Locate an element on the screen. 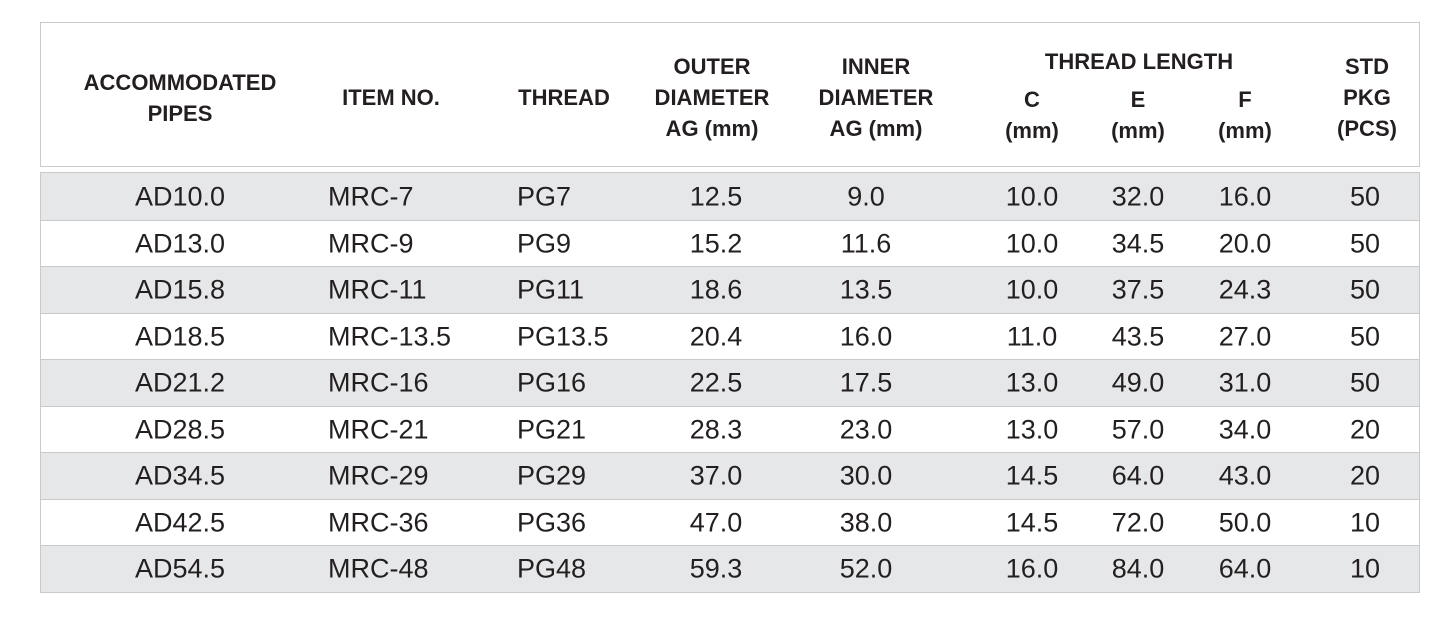 This screenshot has width=1452, height=618. header-label: (PCS) is located at coordinates (1367, 128).